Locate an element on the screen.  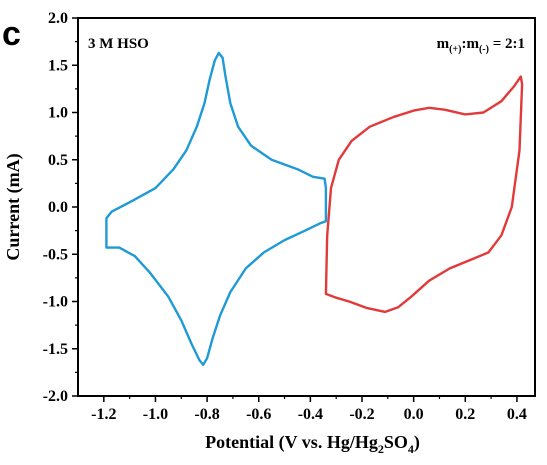
y-tick-label: 0.5 is located at coordinates (58, 160).